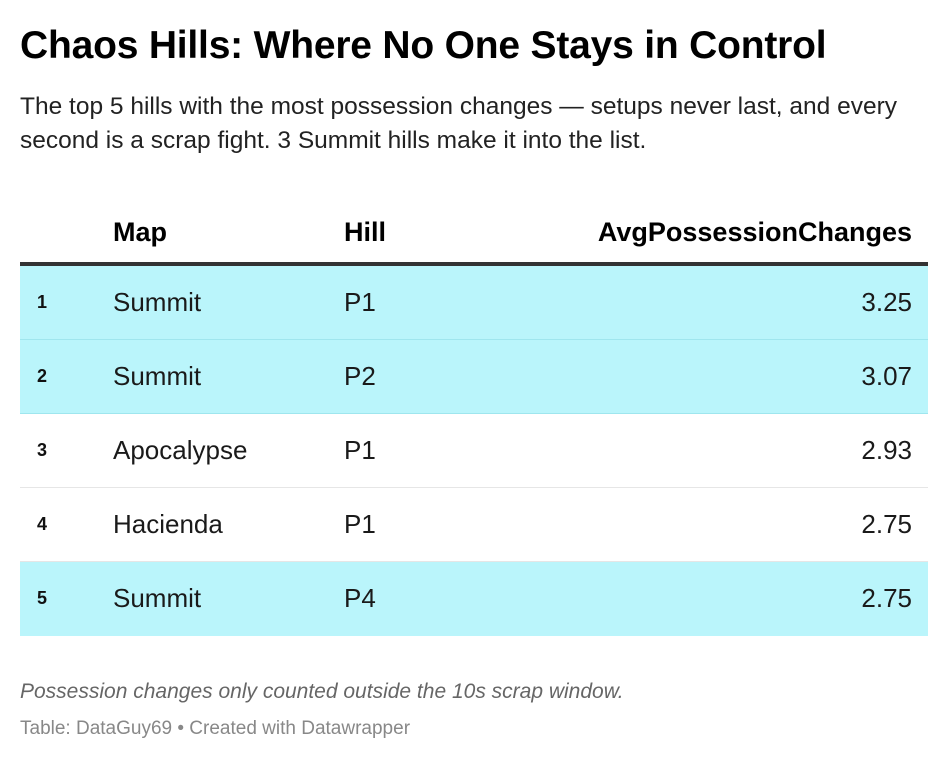 Image resolution: width=948 pixels, height=762 pixels. I want to click on table-header: Map Hill AvgPossessionChanges, so click(474, 232).